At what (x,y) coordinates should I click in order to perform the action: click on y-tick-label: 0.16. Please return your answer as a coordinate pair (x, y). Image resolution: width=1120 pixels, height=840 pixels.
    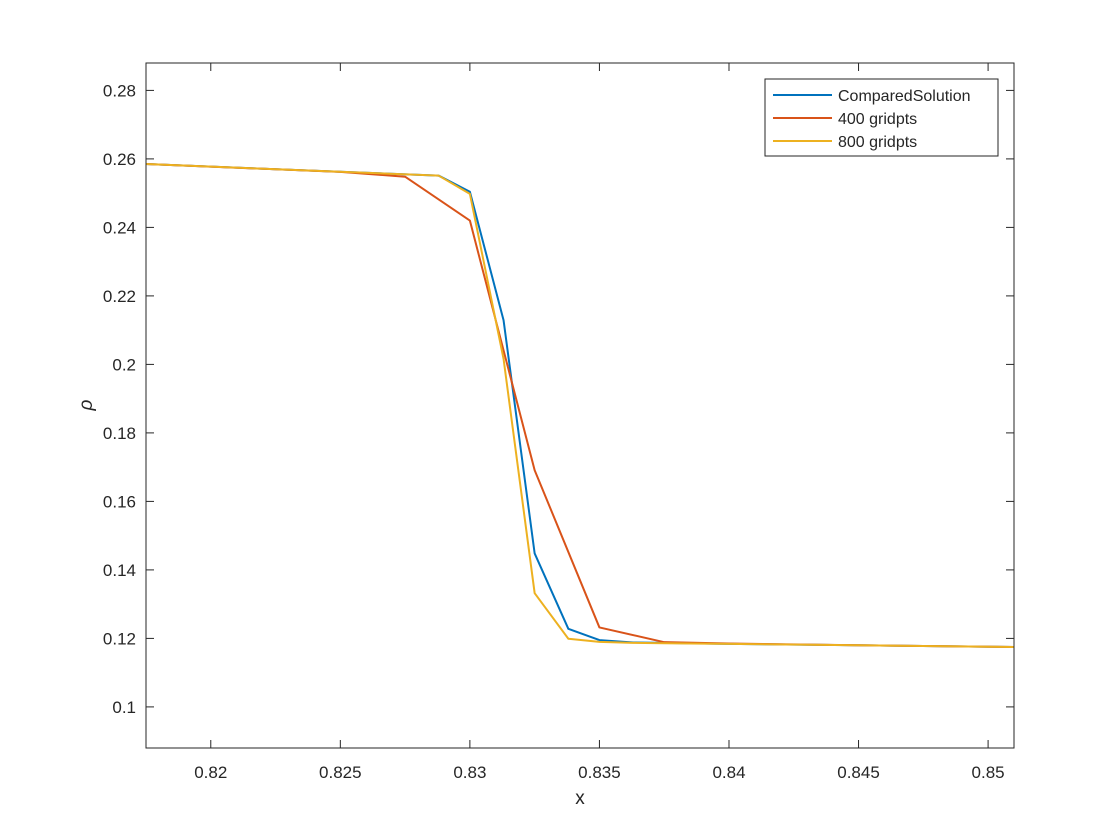
    Looking at the image, I should click on (119, 501).